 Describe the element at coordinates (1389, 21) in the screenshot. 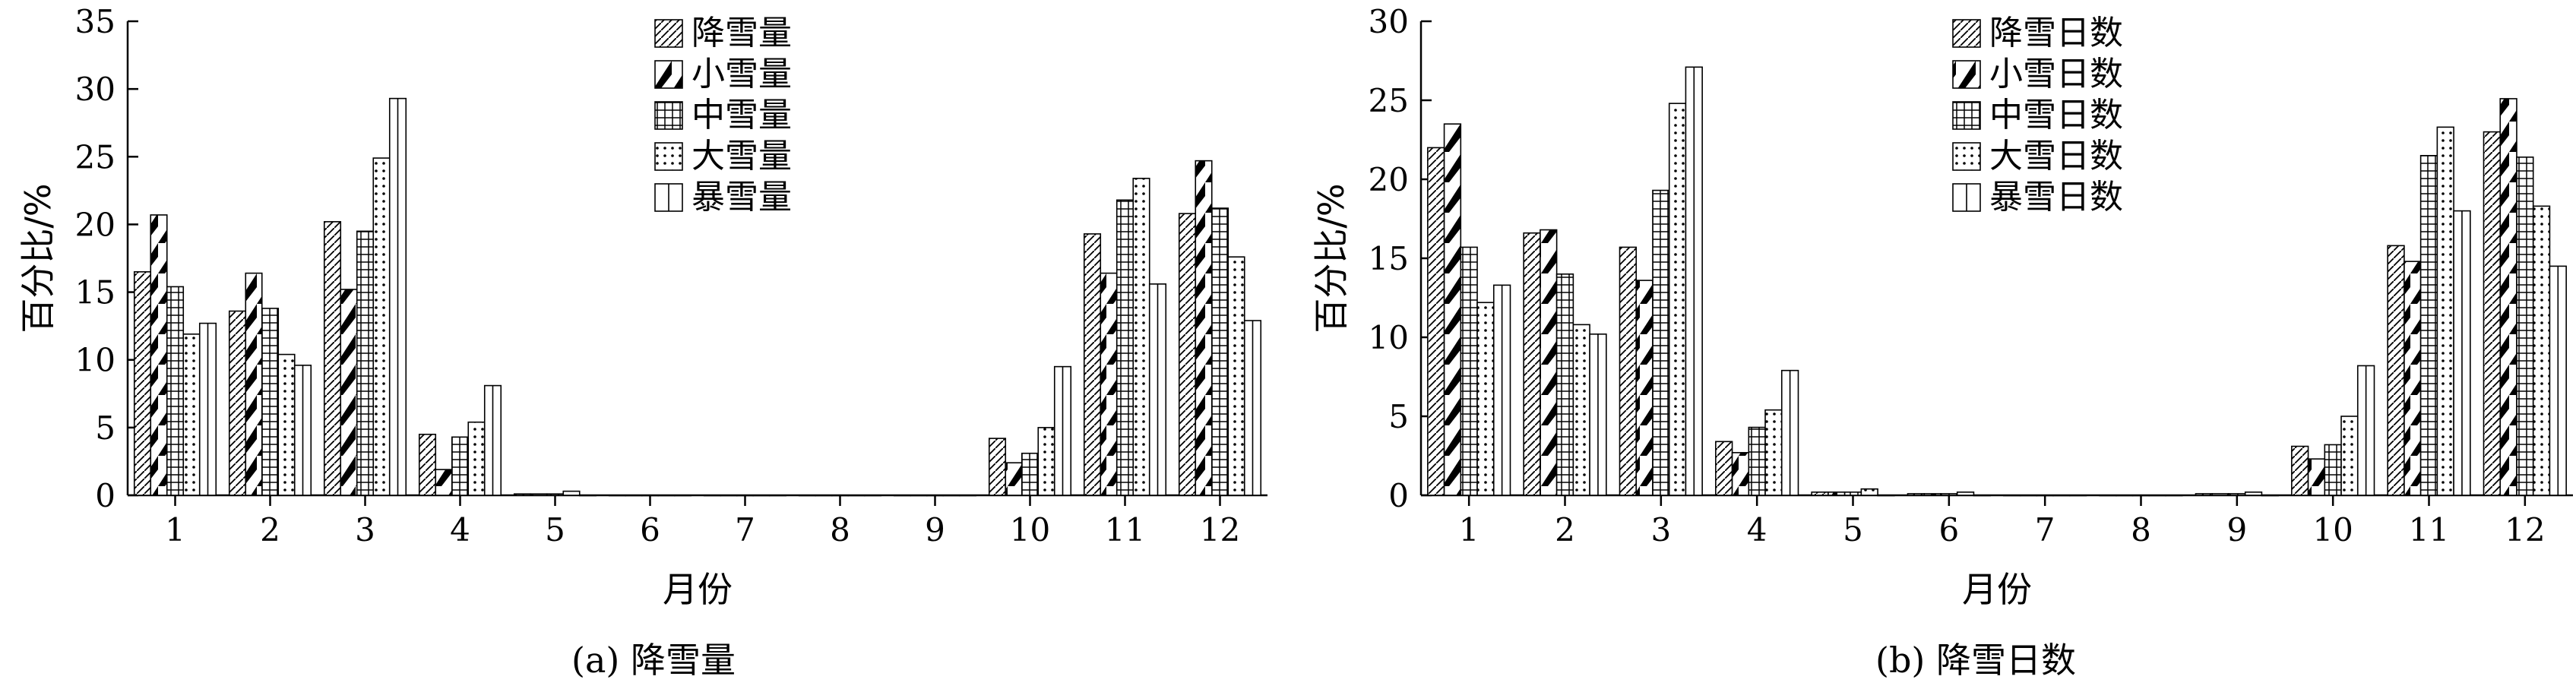

I see `y-tick-label: 30` at that location.